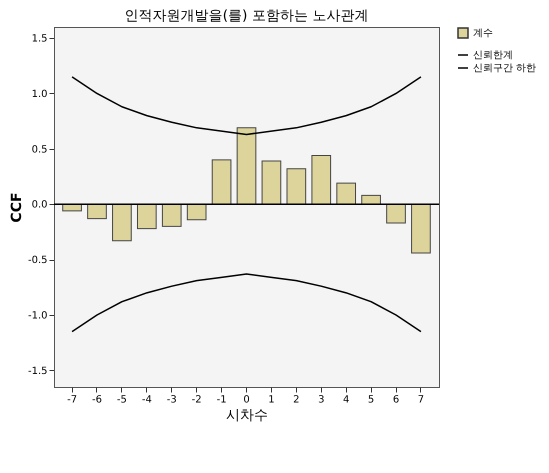 The height and width of the screenshot is (473, 549). Describe the element at coordinates (246, 16) in the screenshot. I see `chart-title: 인적자원개발을(를) 포함하는 노사관계` at that location.